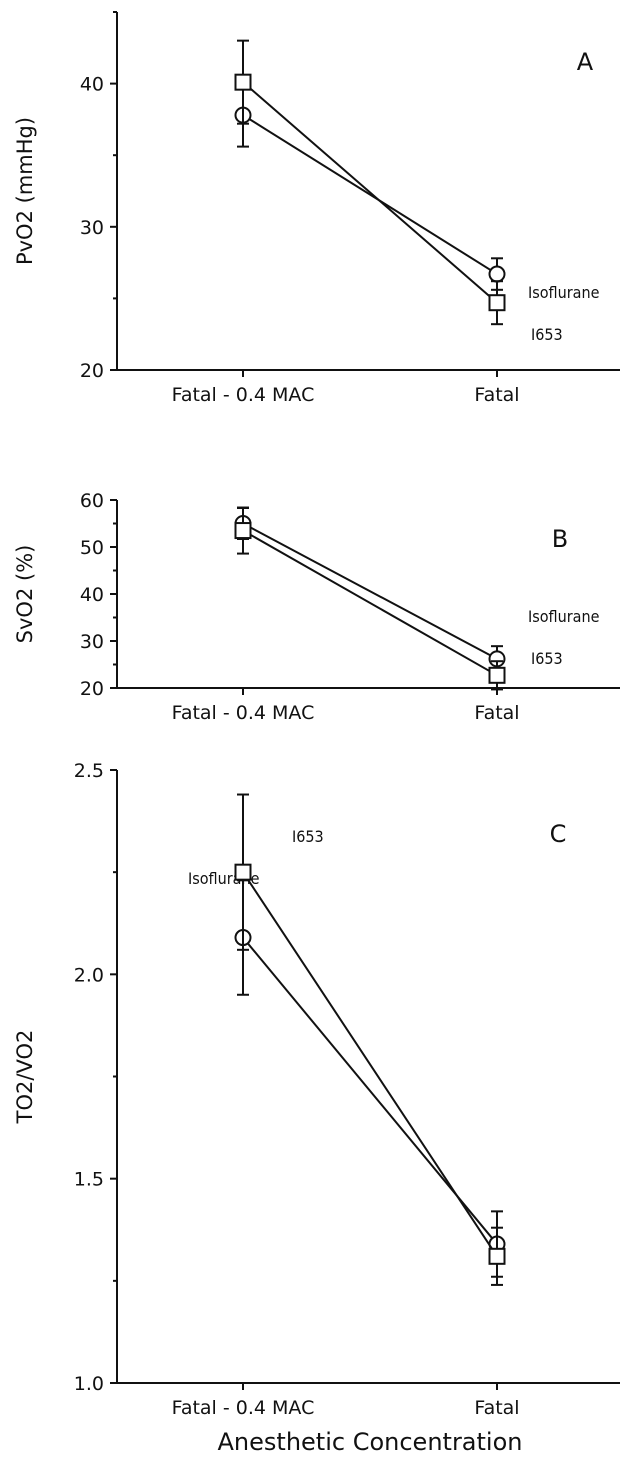 The width and height of the screenshot is (630, 1458). Describe the element at coordinates (25, 1077) in the screenshot. I see `y-axis-label: TO2/VO2` at that location.